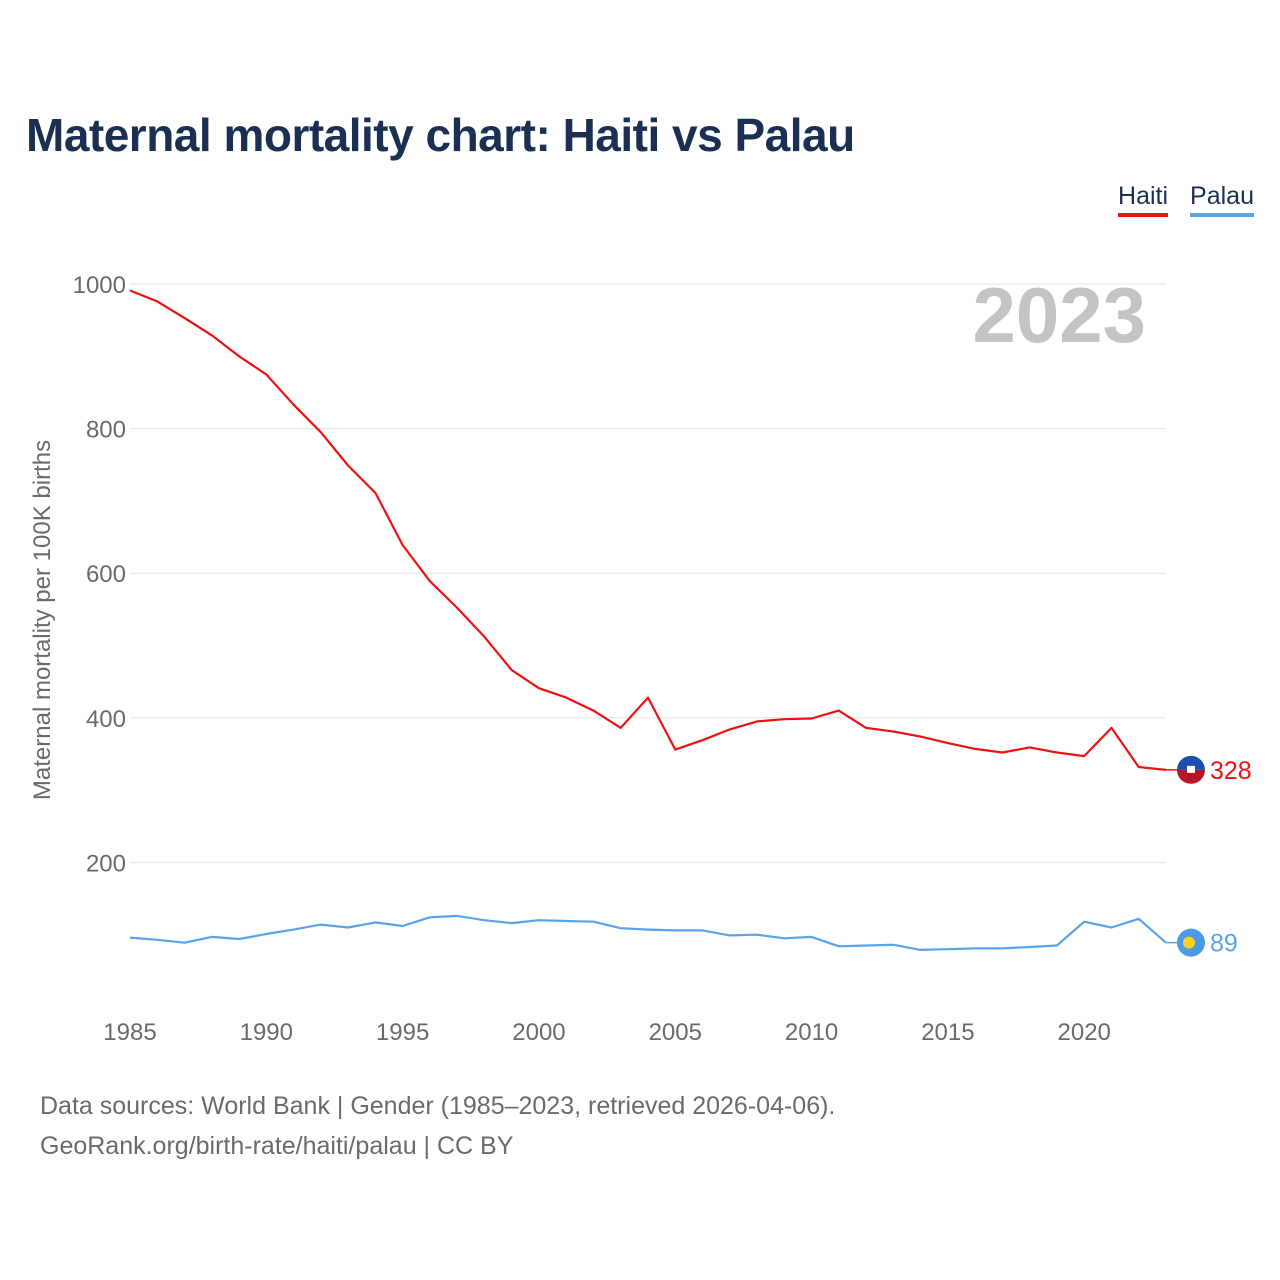 The height and width of the screenshot is (1280, 1280). Describe the element at coordinates (607, 1032) in the screenshot. I see `x-axis-ticks: 1985 1990 1995 2000 2005 2010 2015 2020` at that location.